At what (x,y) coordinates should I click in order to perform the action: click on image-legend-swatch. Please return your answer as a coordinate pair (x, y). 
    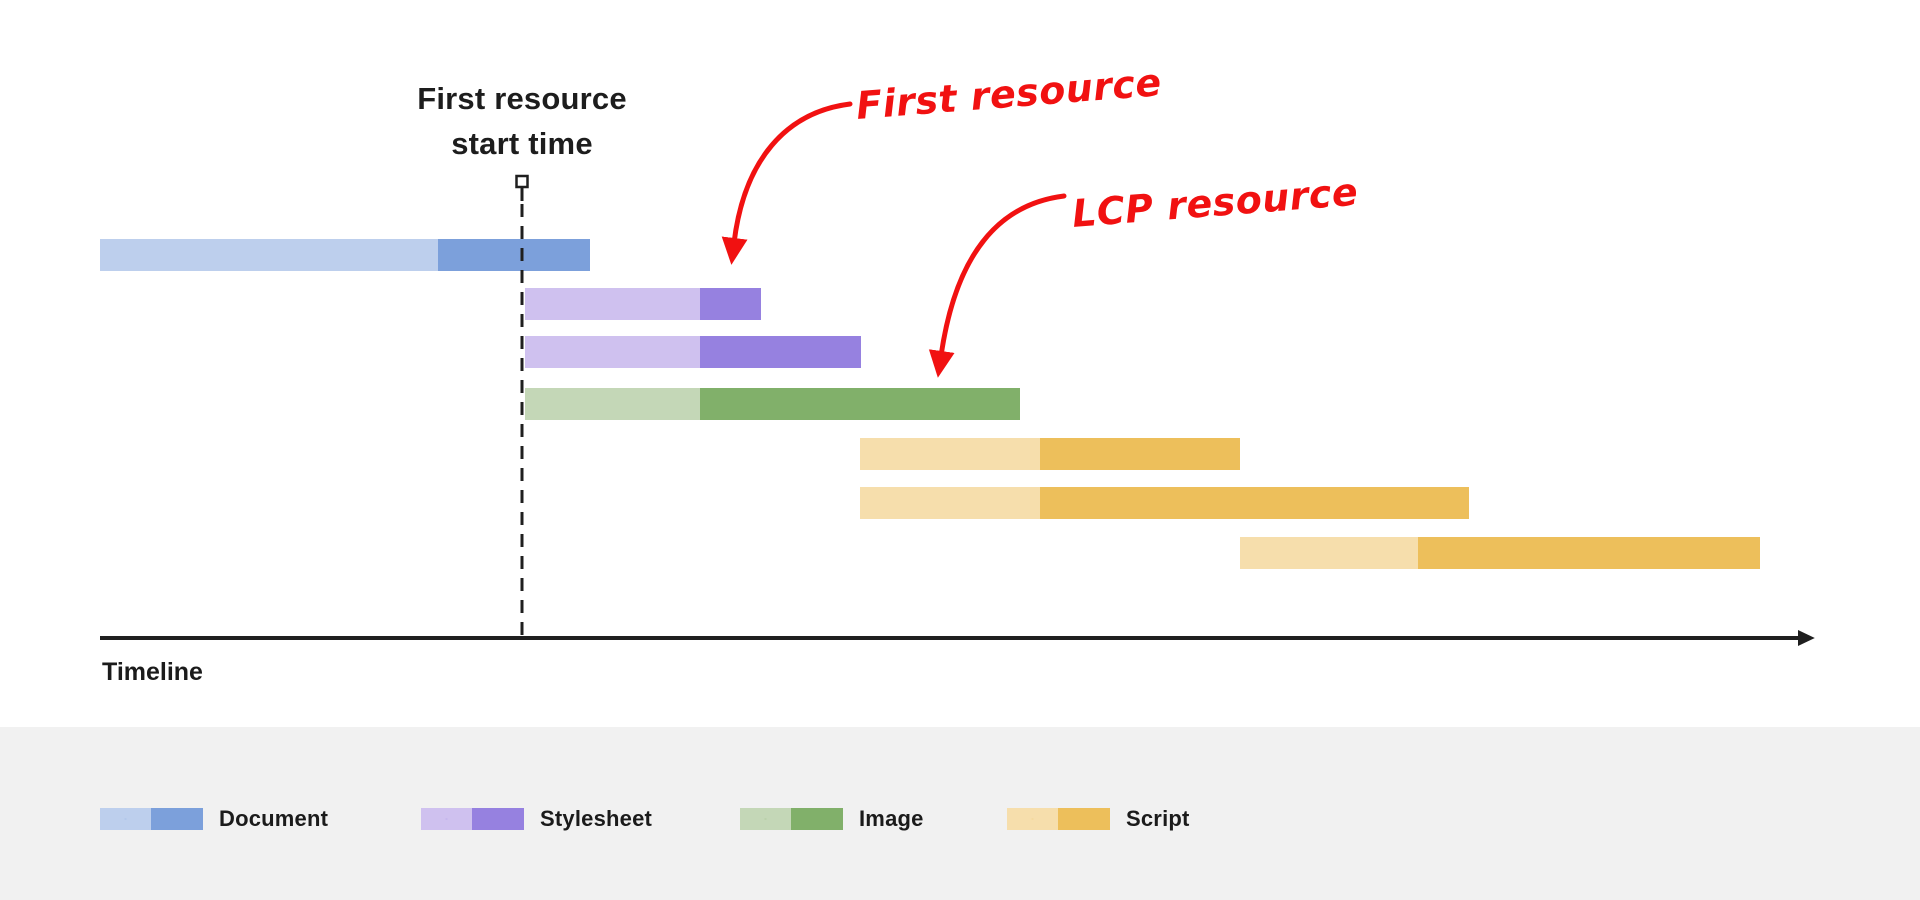
    Looking at the image, I should click on (791, 819).